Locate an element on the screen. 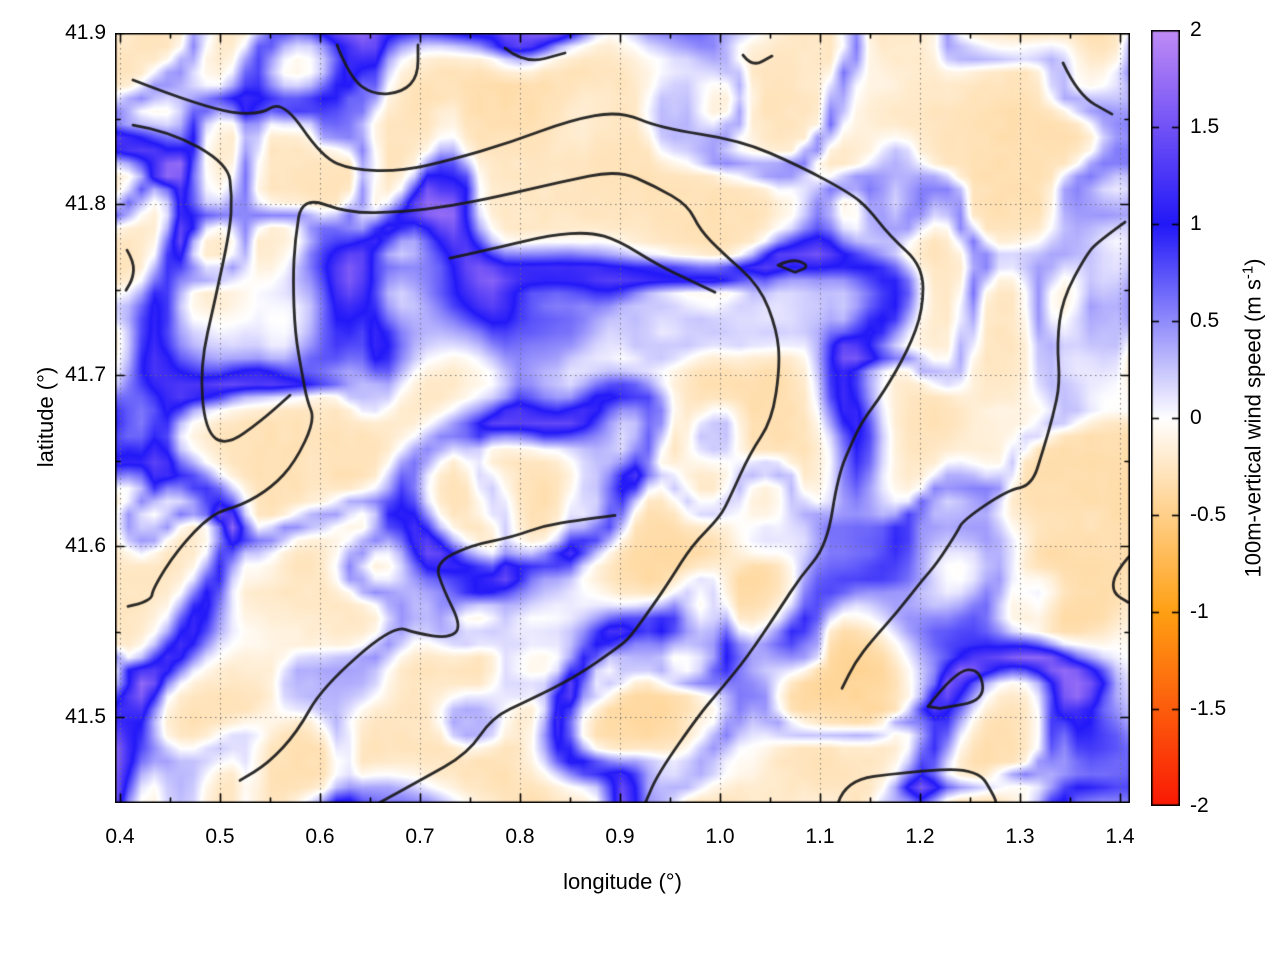 The image size is (1280, 960). y-tick-label: 41.9 is located at coordinates (85, 32).